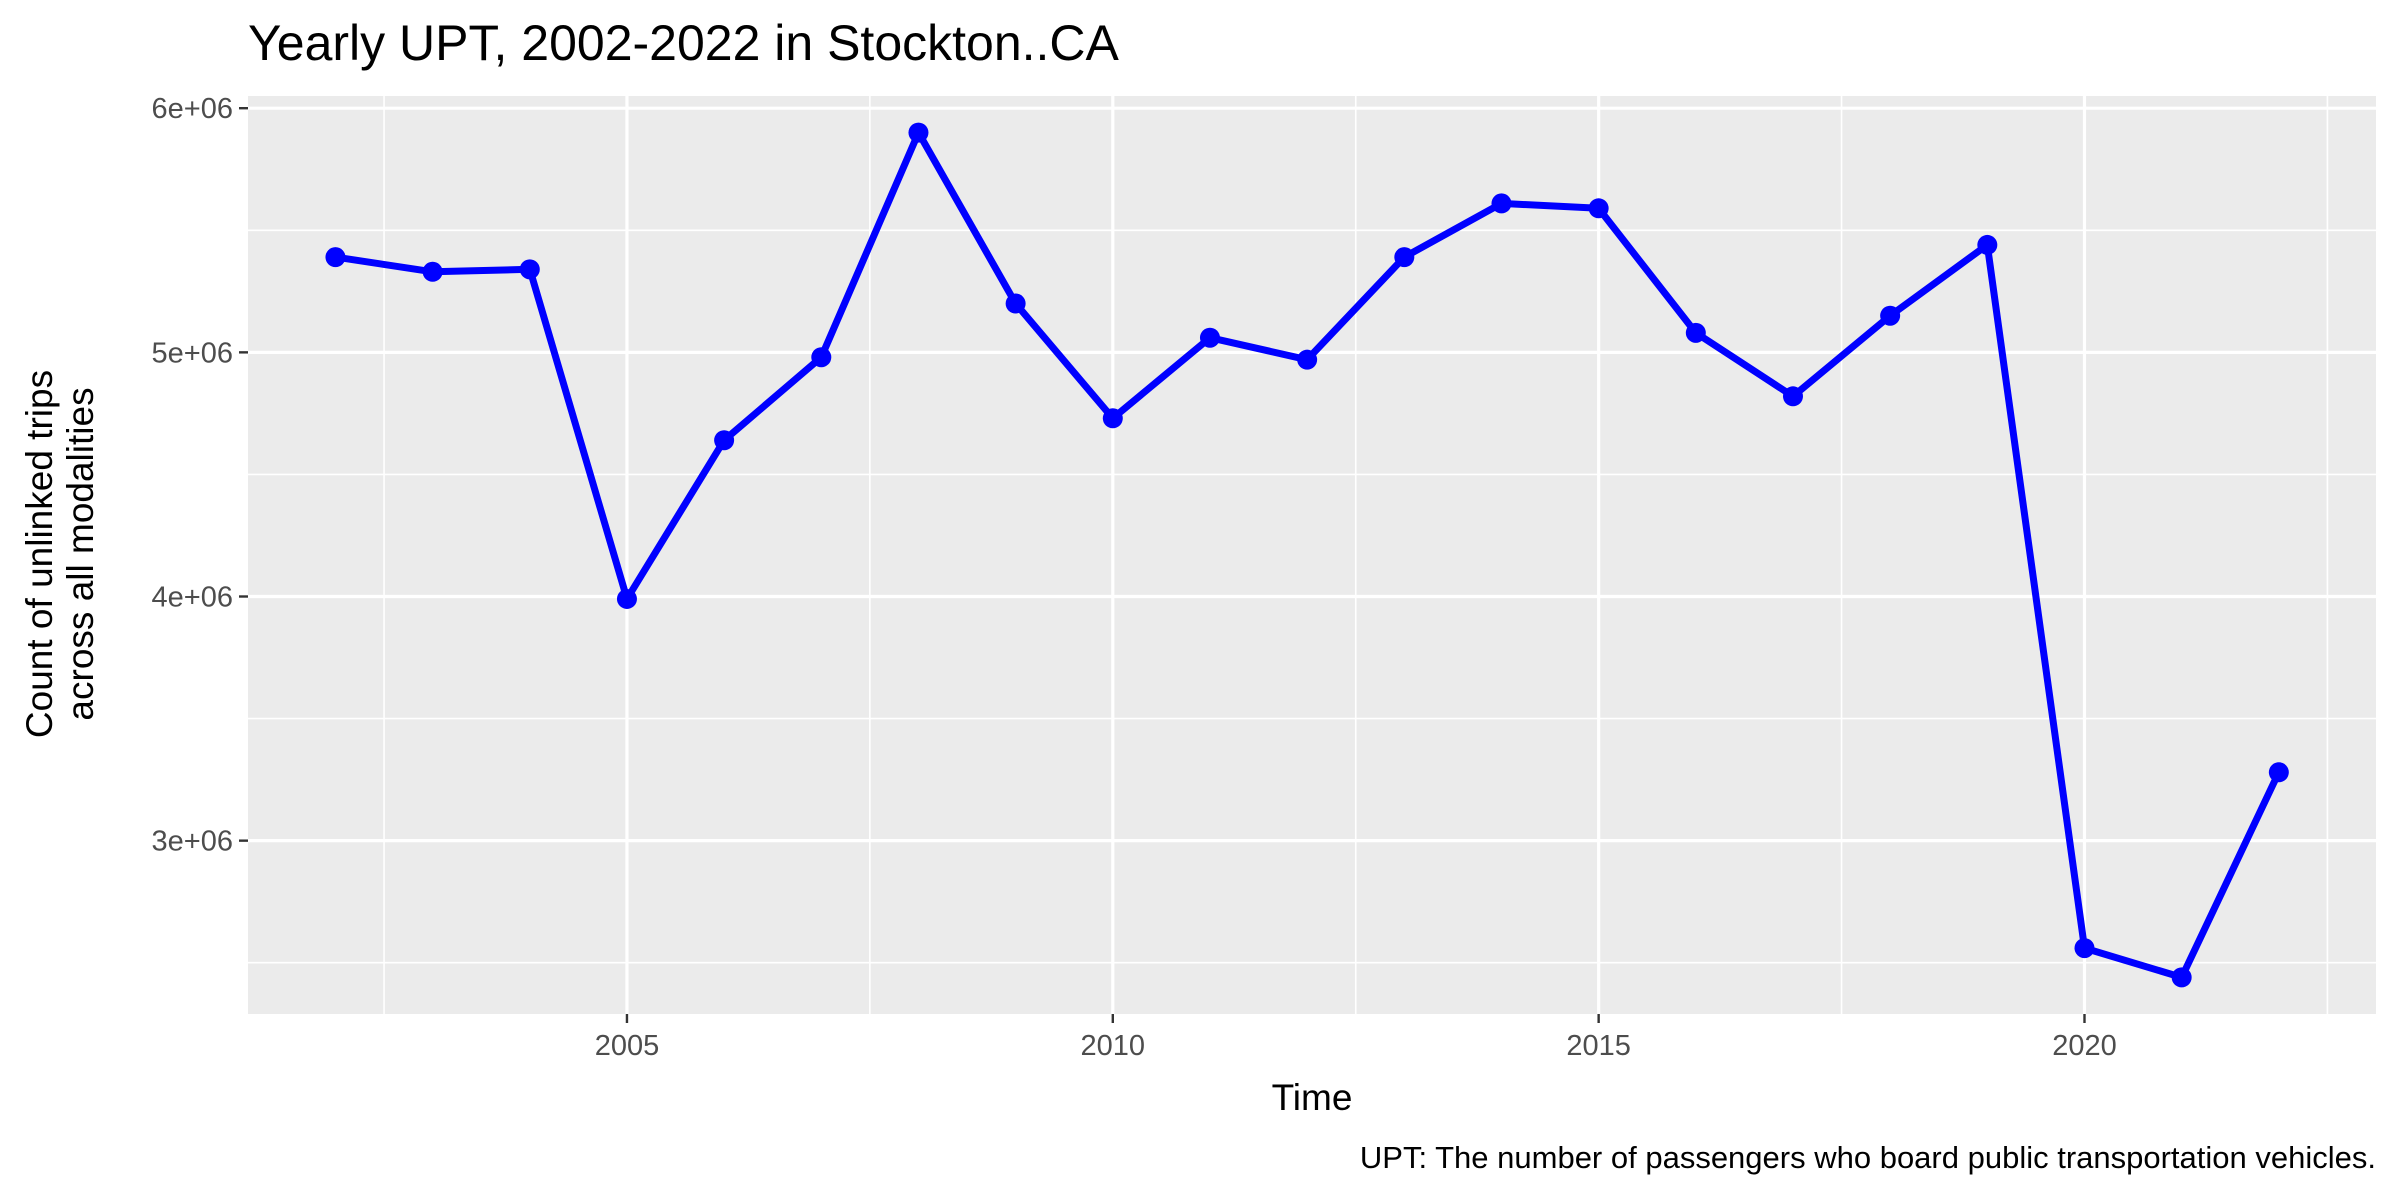  Describe the element at coordinates (192, 842) in the screenshot. I see `y-tick-label: 3e+06` at that location.